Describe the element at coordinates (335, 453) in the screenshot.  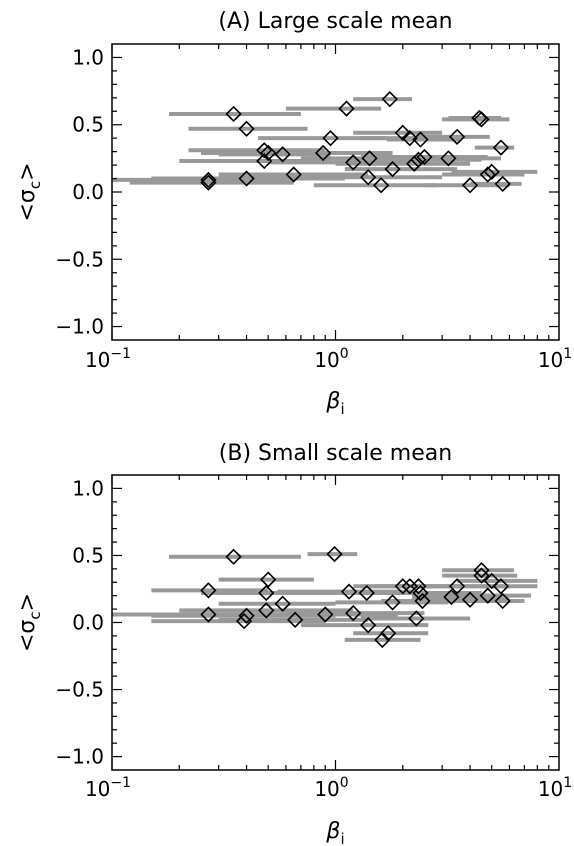
I see `chart-title: (B) Small scale mean` at that location.